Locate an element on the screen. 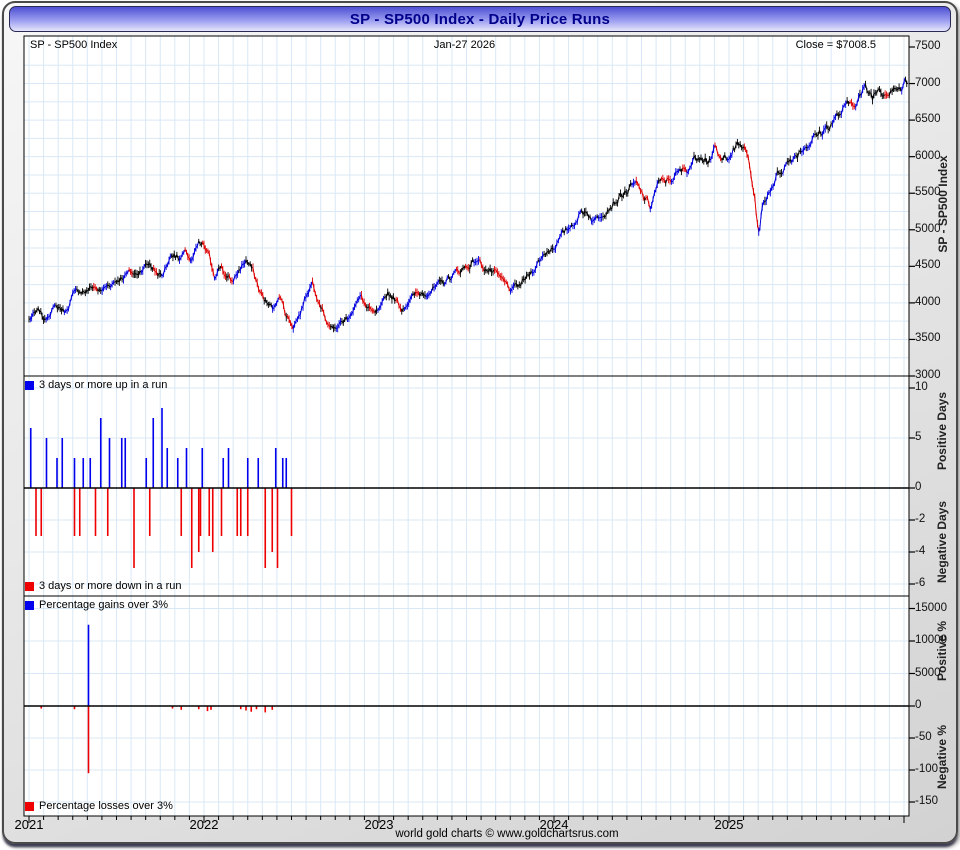 Image resolution: width=960 pixels, height=850 pixels. down-run-bars is located at coordinates (164, 528).